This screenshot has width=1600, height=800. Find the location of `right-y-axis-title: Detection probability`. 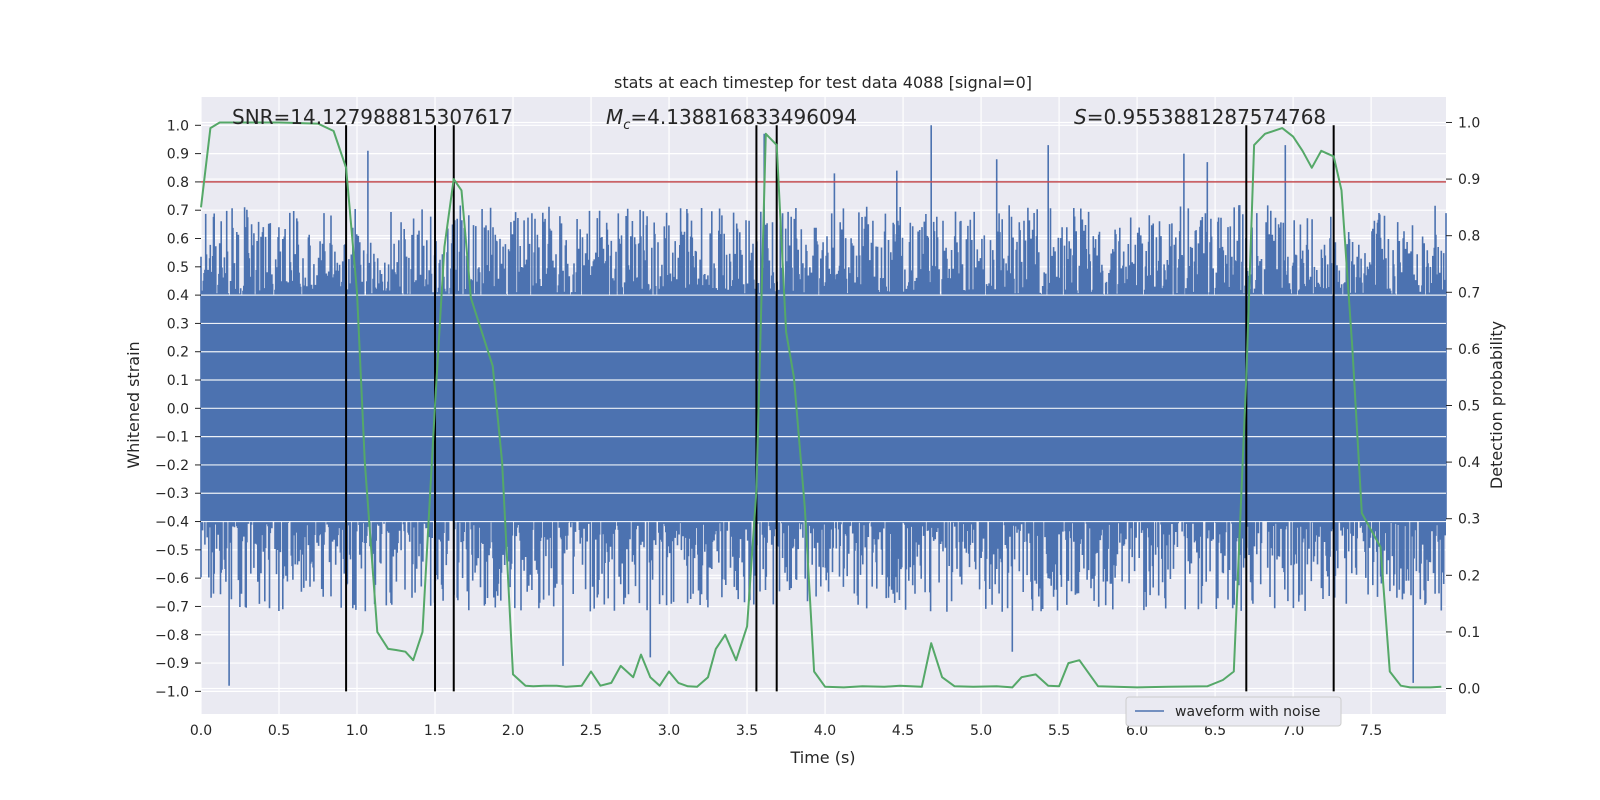

right-y-axis-title: Detection probability is located at coordinates (1496, 405).